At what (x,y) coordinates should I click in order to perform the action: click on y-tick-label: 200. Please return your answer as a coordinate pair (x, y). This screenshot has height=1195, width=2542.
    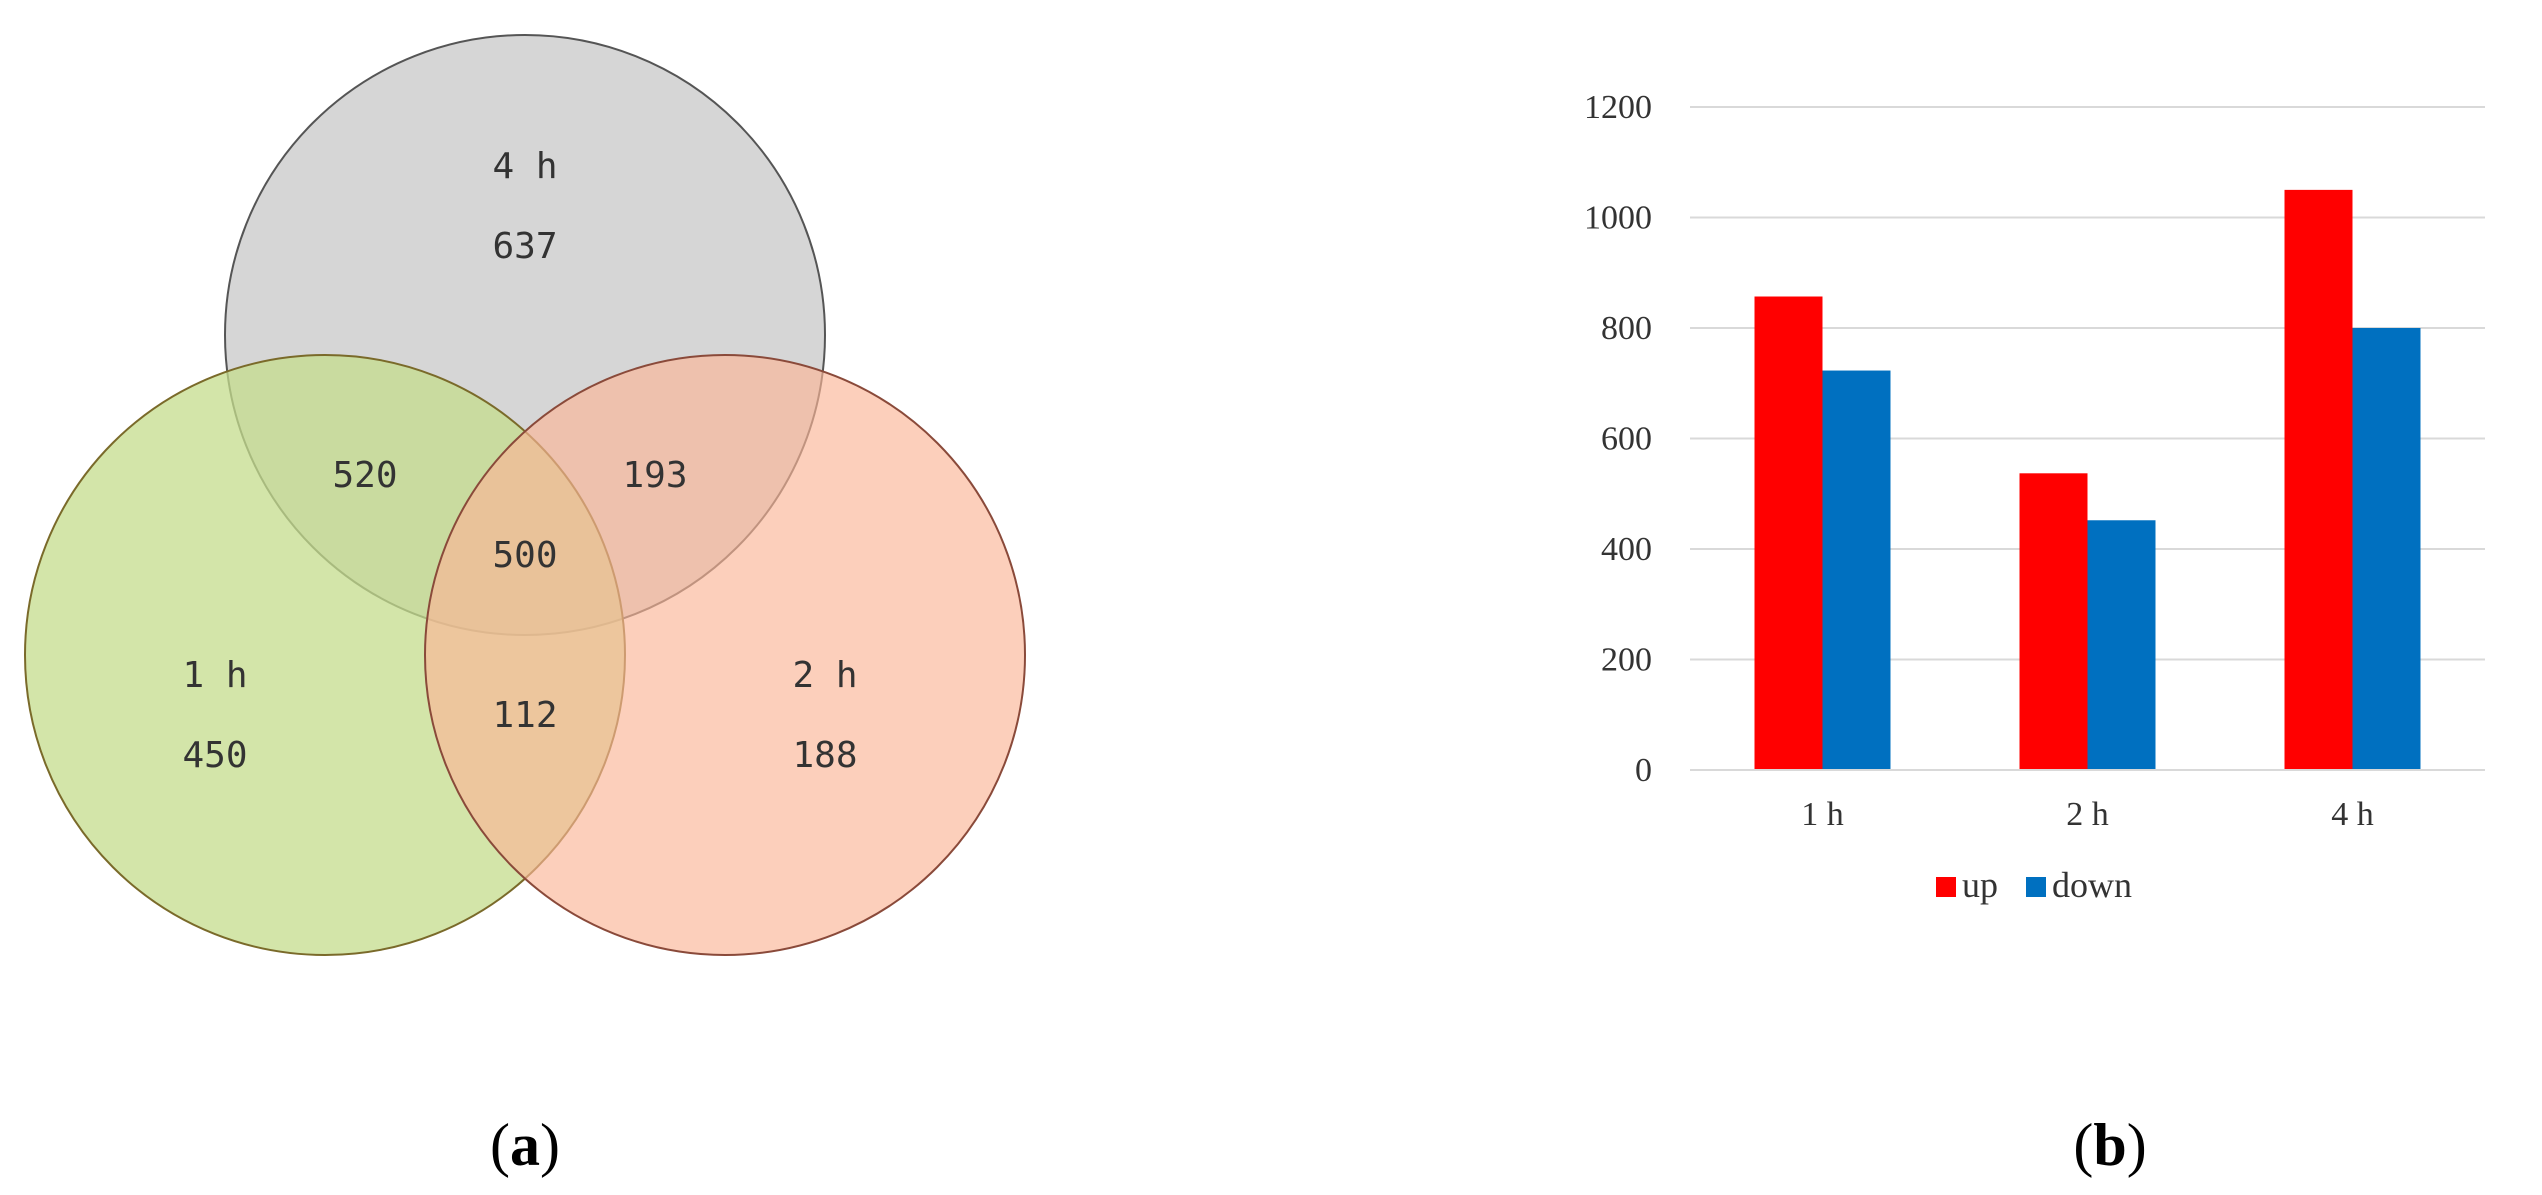
    Looking at the image, I should click on (1626, 660).